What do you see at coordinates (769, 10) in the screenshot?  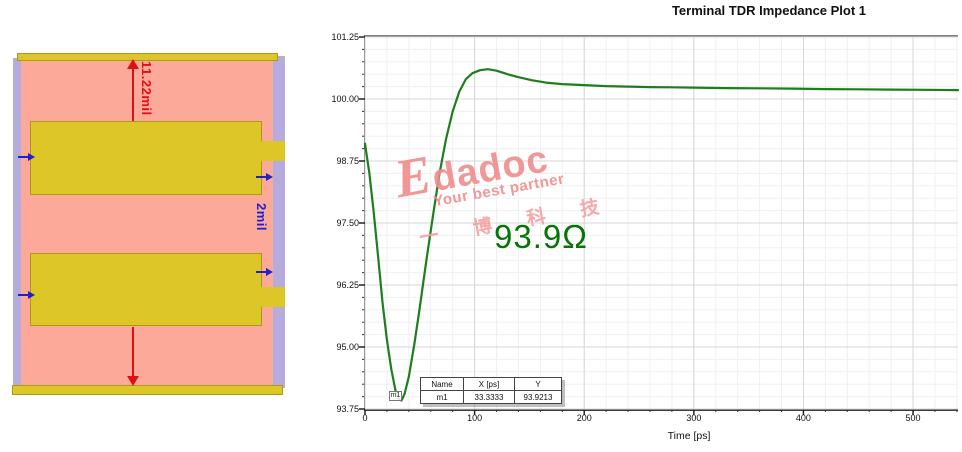 I see `chart-title: Terminal TDR Impedance Plot 1` at bounding box center [769, 10].